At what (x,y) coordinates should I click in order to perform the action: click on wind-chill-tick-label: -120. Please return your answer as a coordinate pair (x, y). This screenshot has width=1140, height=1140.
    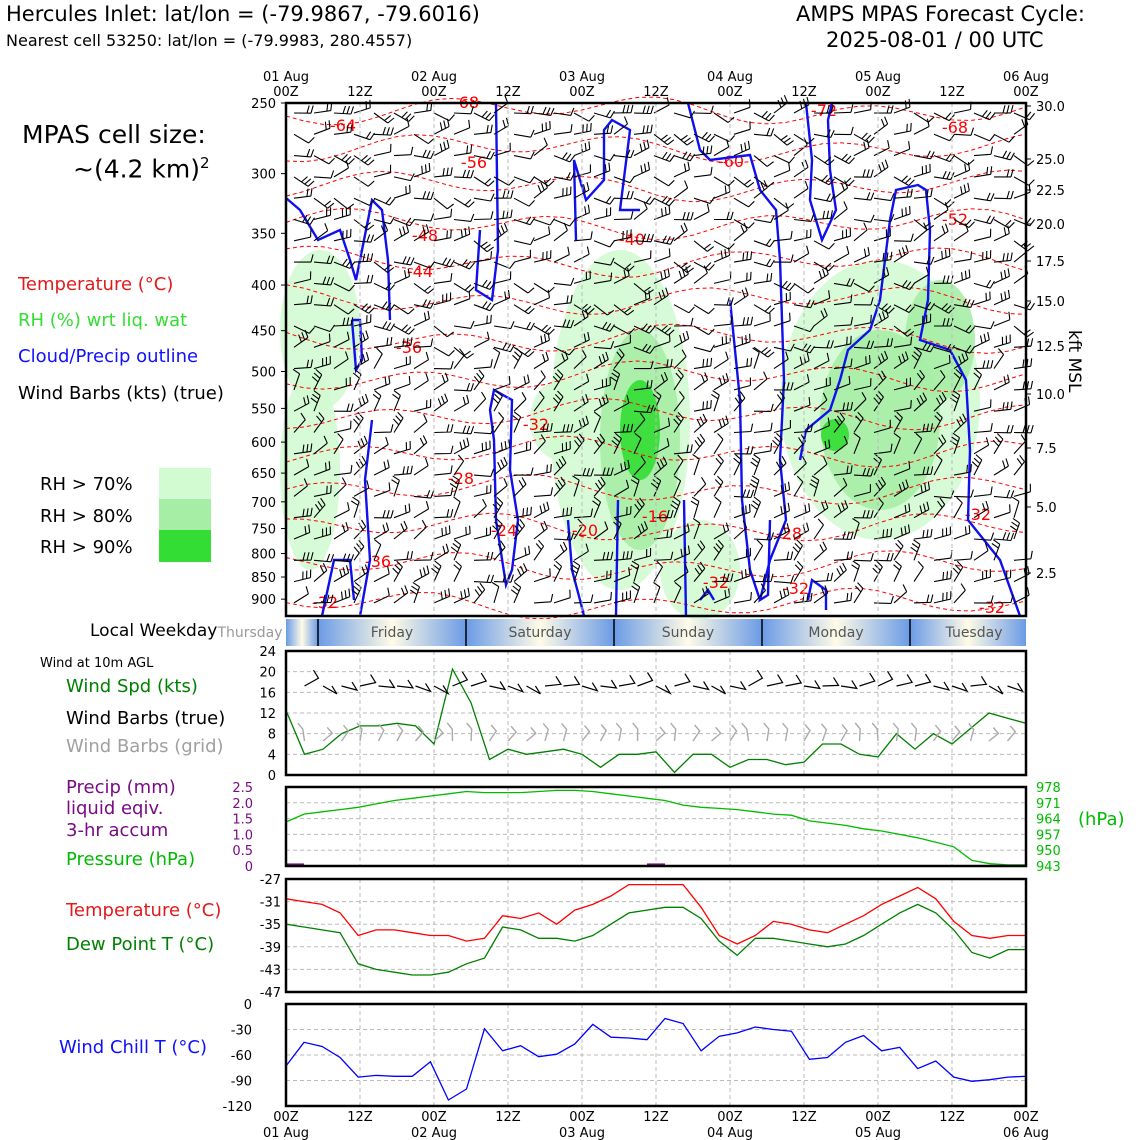
    Looking at the image, I should click on (237, 1107).